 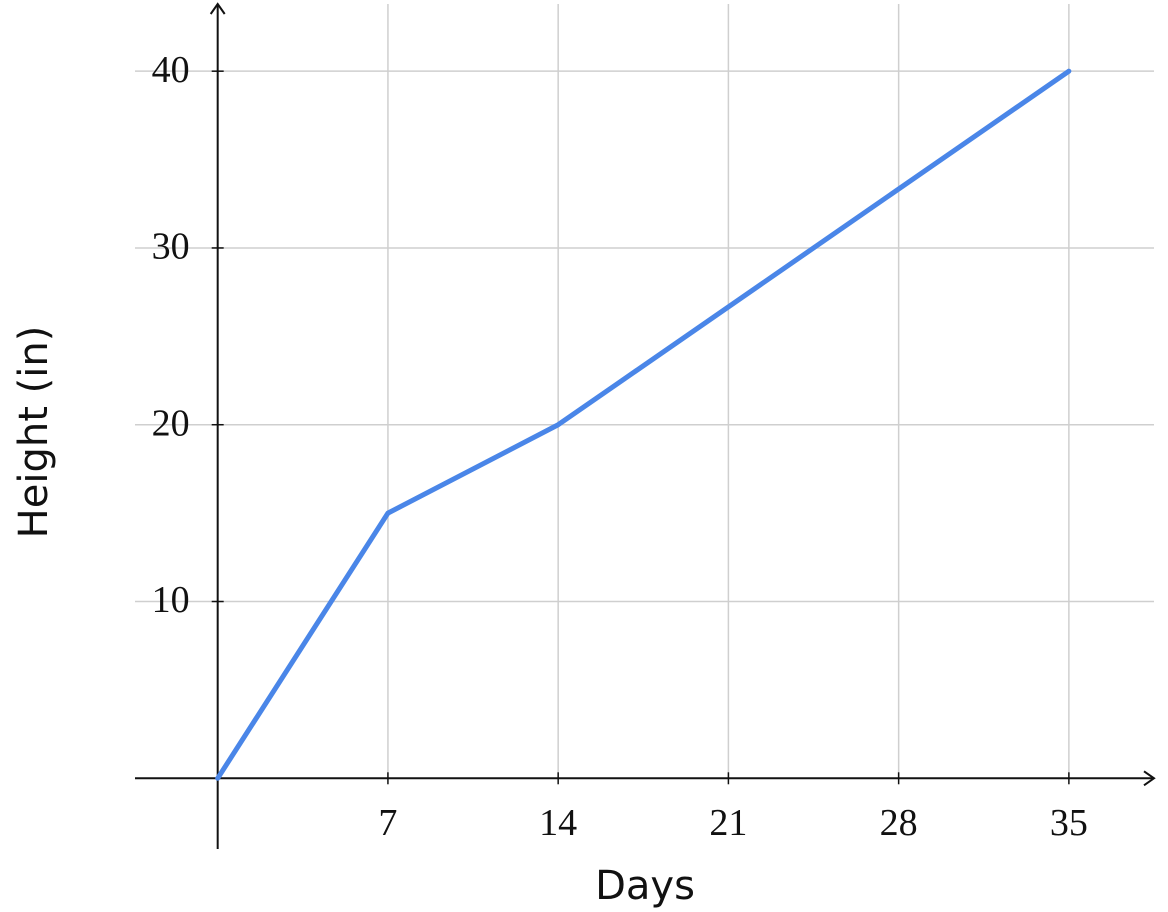 I want to click on x-tick-label: 35, so click(x=1069, y=823).